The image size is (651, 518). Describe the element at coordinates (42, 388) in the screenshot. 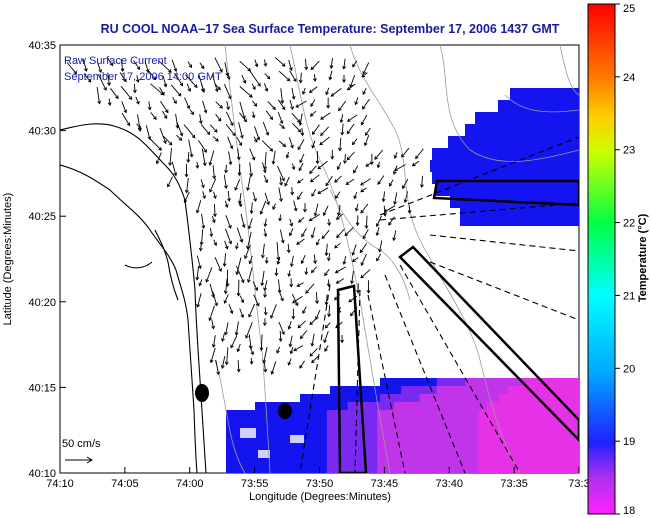

I see `y-tick-label: 40:15` at that location.